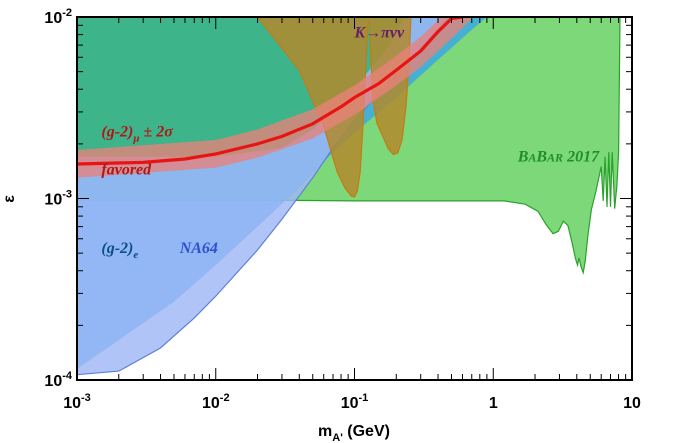  Describe the element at coordinates (355, 402) in the screenshot. I see `x-tick-label: 10⁻¹` at that location.